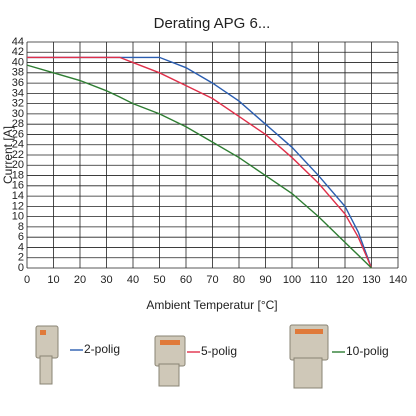  I want to click on x-tick-label: 80, so click(239, 280).